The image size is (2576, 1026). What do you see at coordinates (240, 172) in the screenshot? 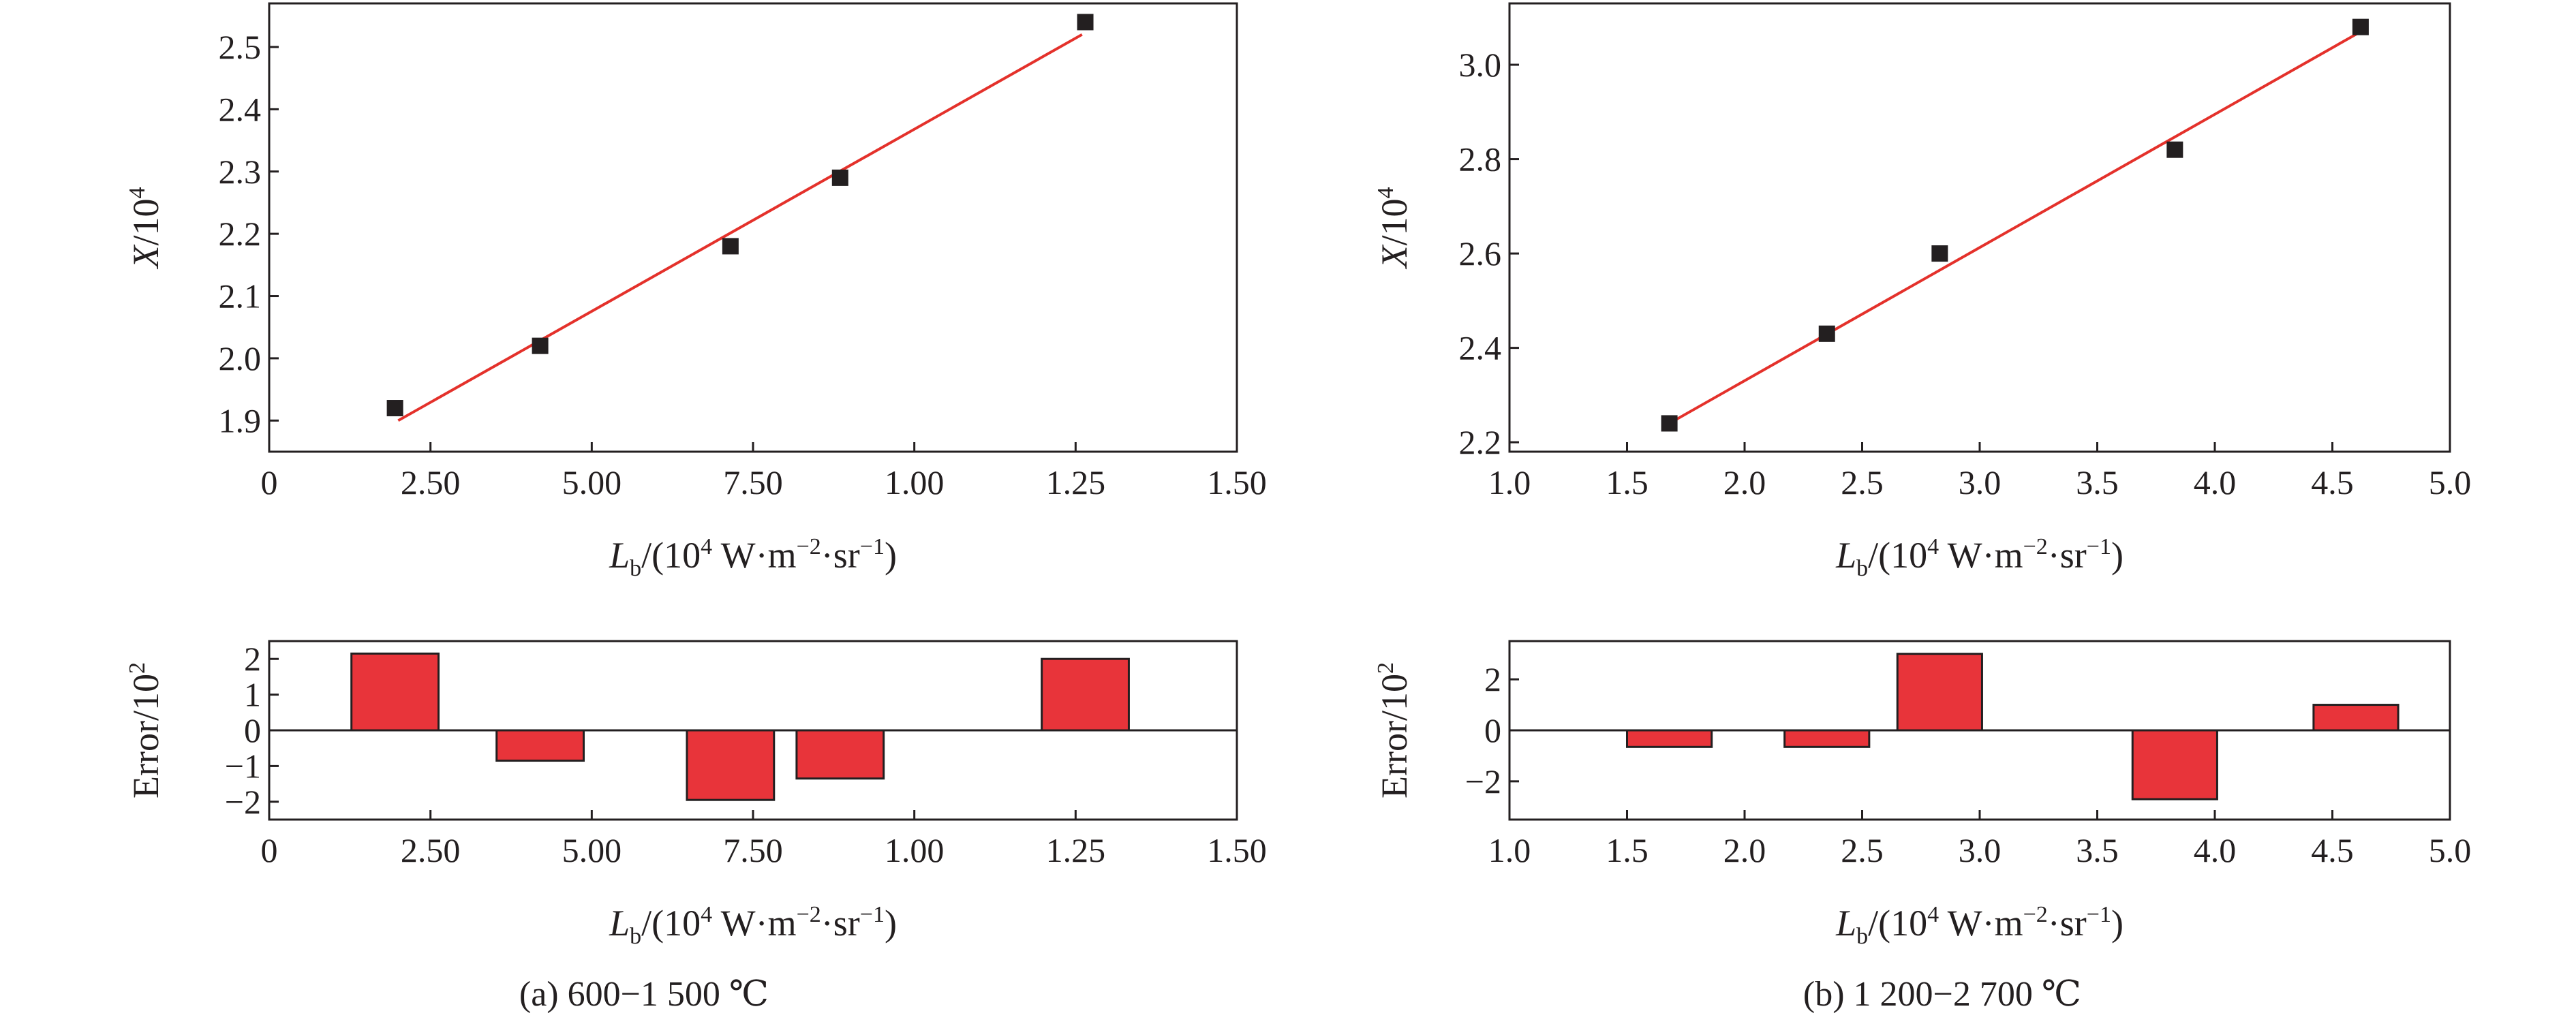
I see `y-tick-label: 2.3` at bounding box center [240, 172].